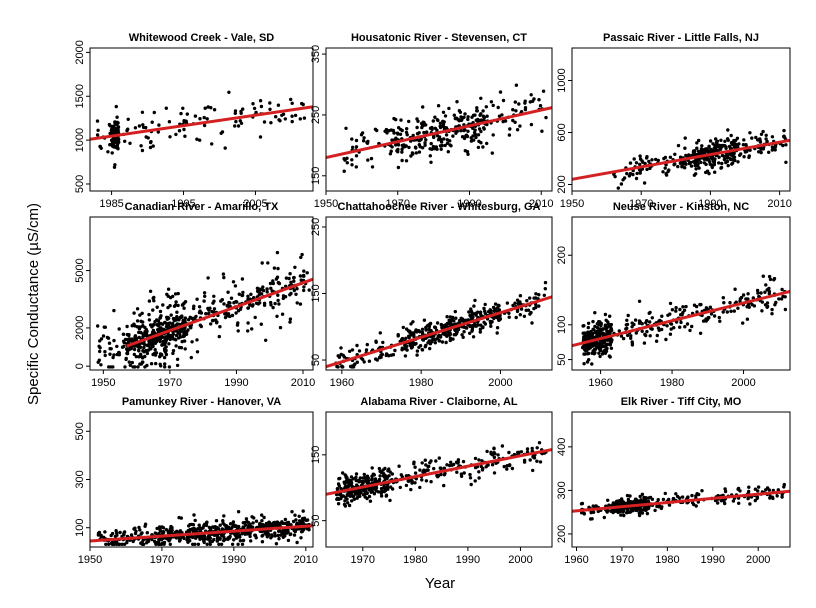  I want to click on trend-line, so click(681, 501).